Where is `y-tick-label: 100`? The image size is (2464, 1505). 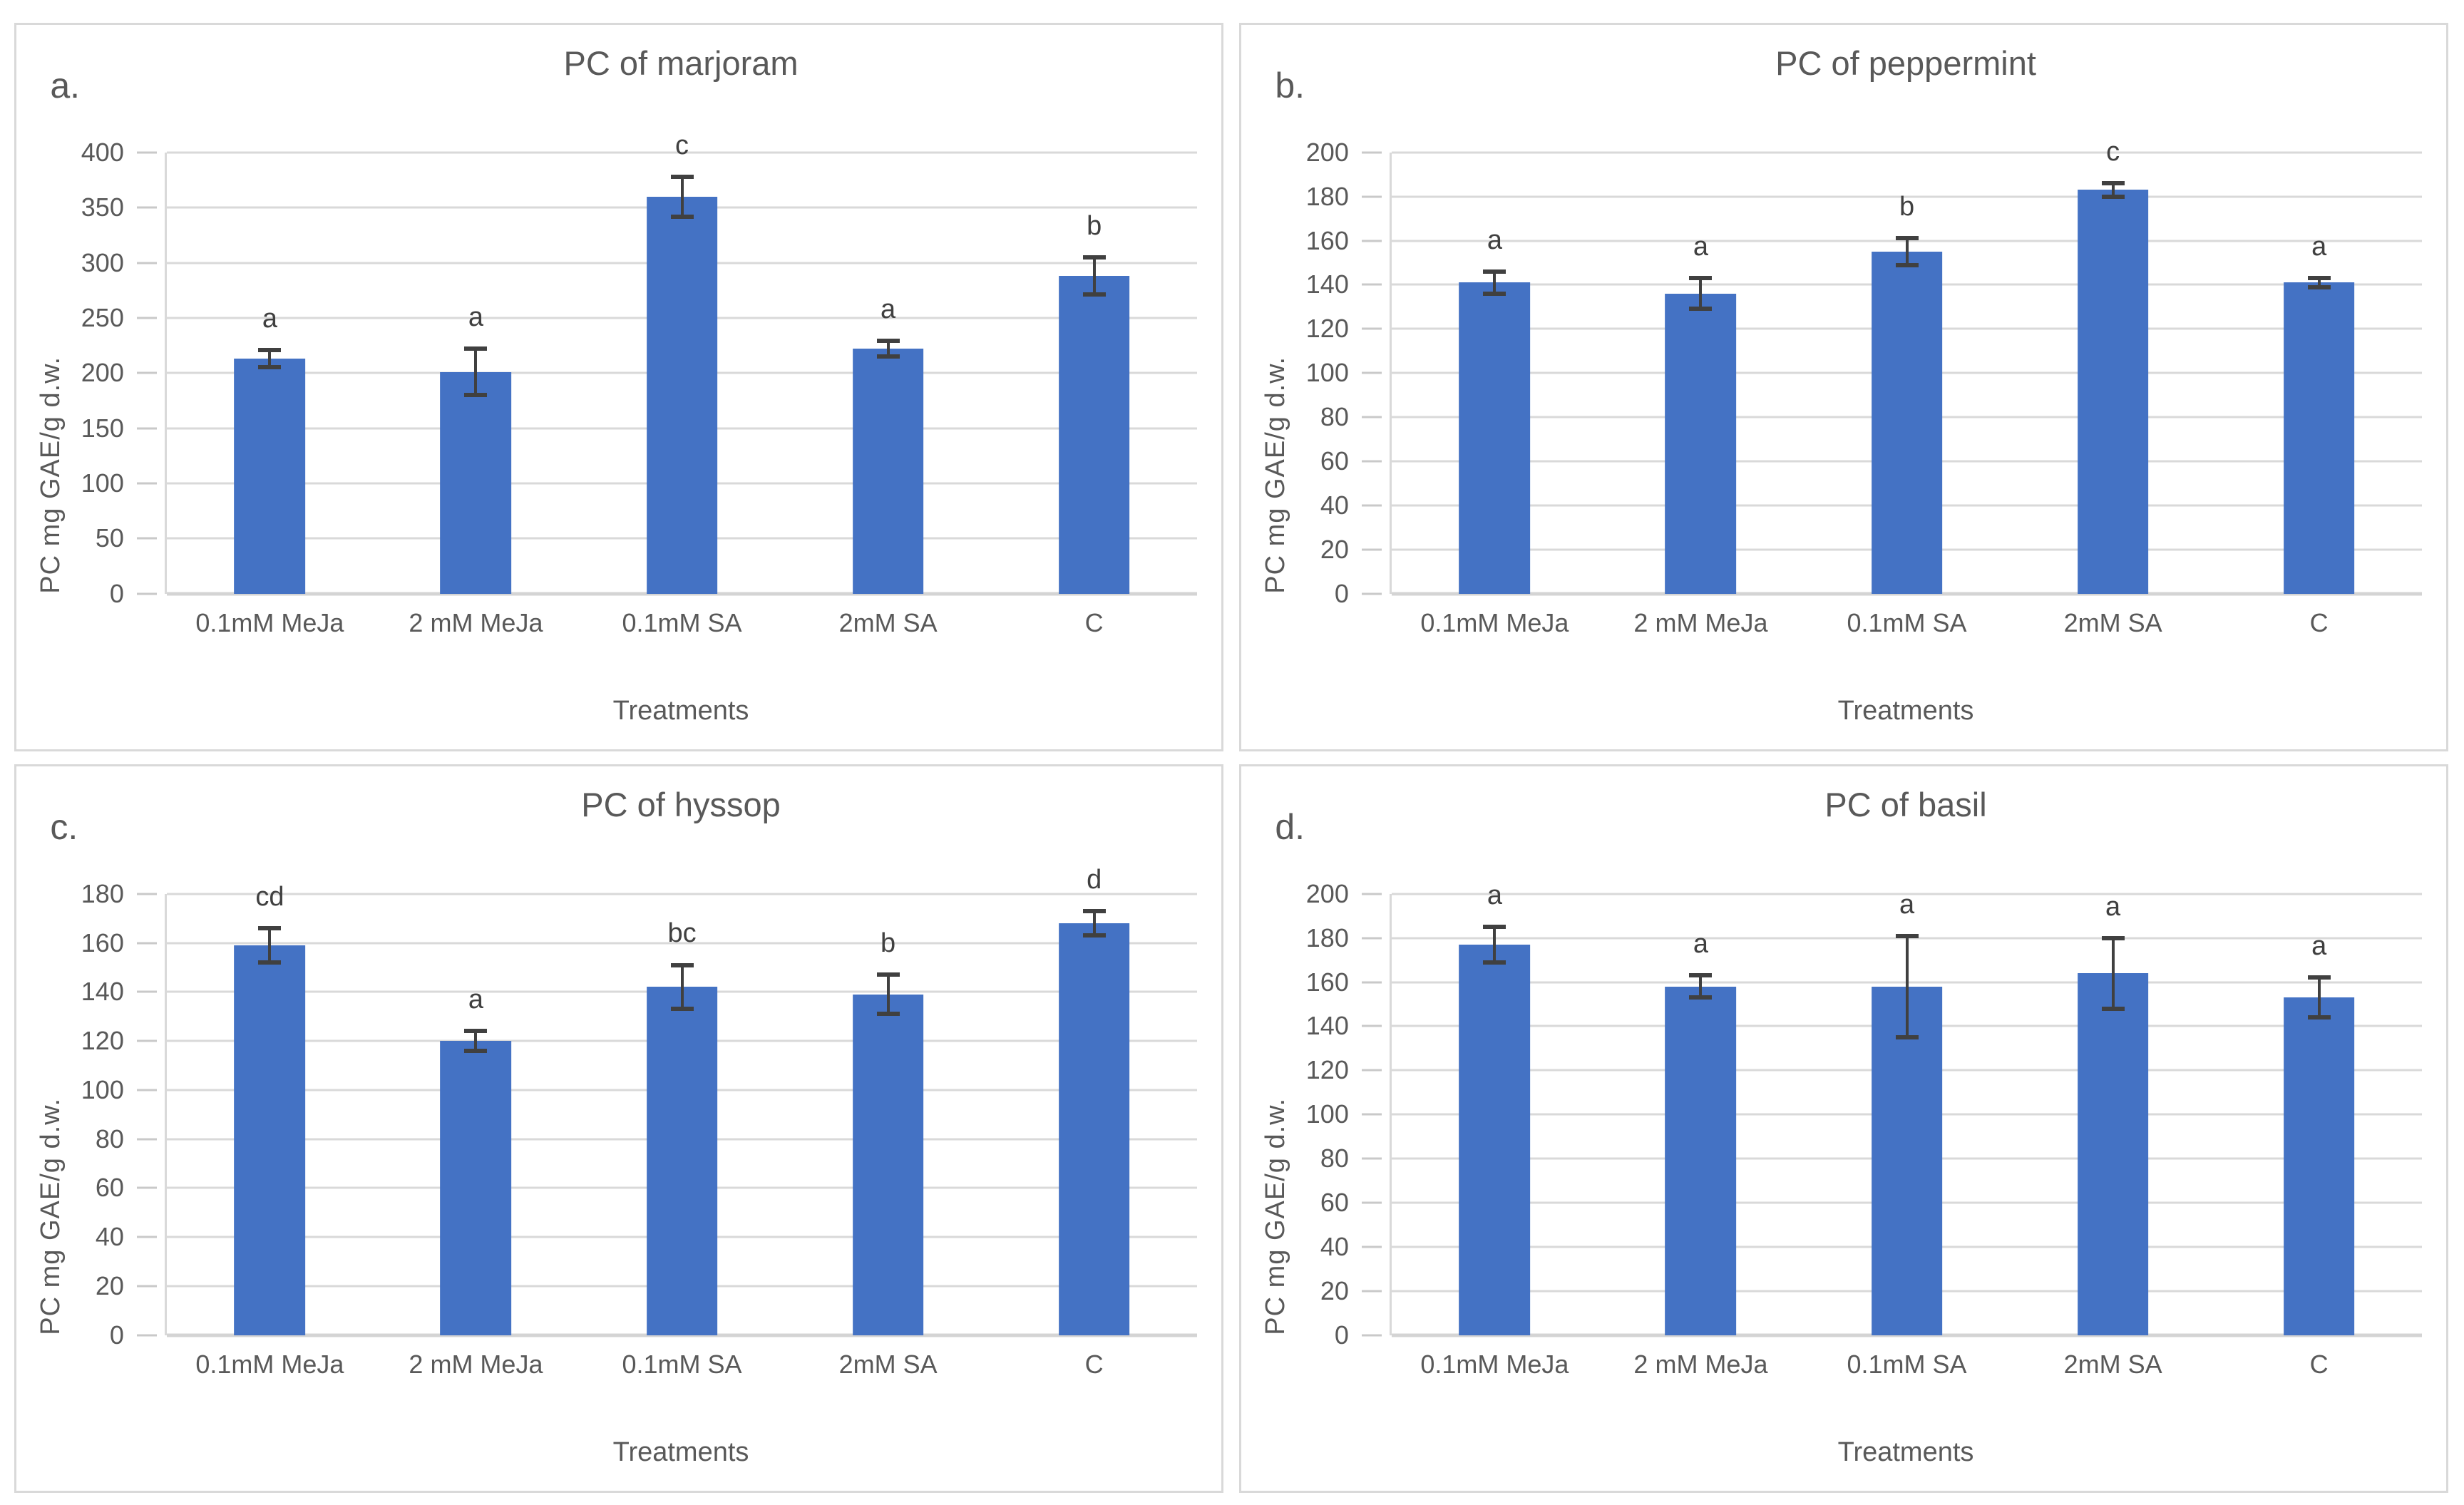 y-tick-label: 100 is located at coordinates (1327, 373).